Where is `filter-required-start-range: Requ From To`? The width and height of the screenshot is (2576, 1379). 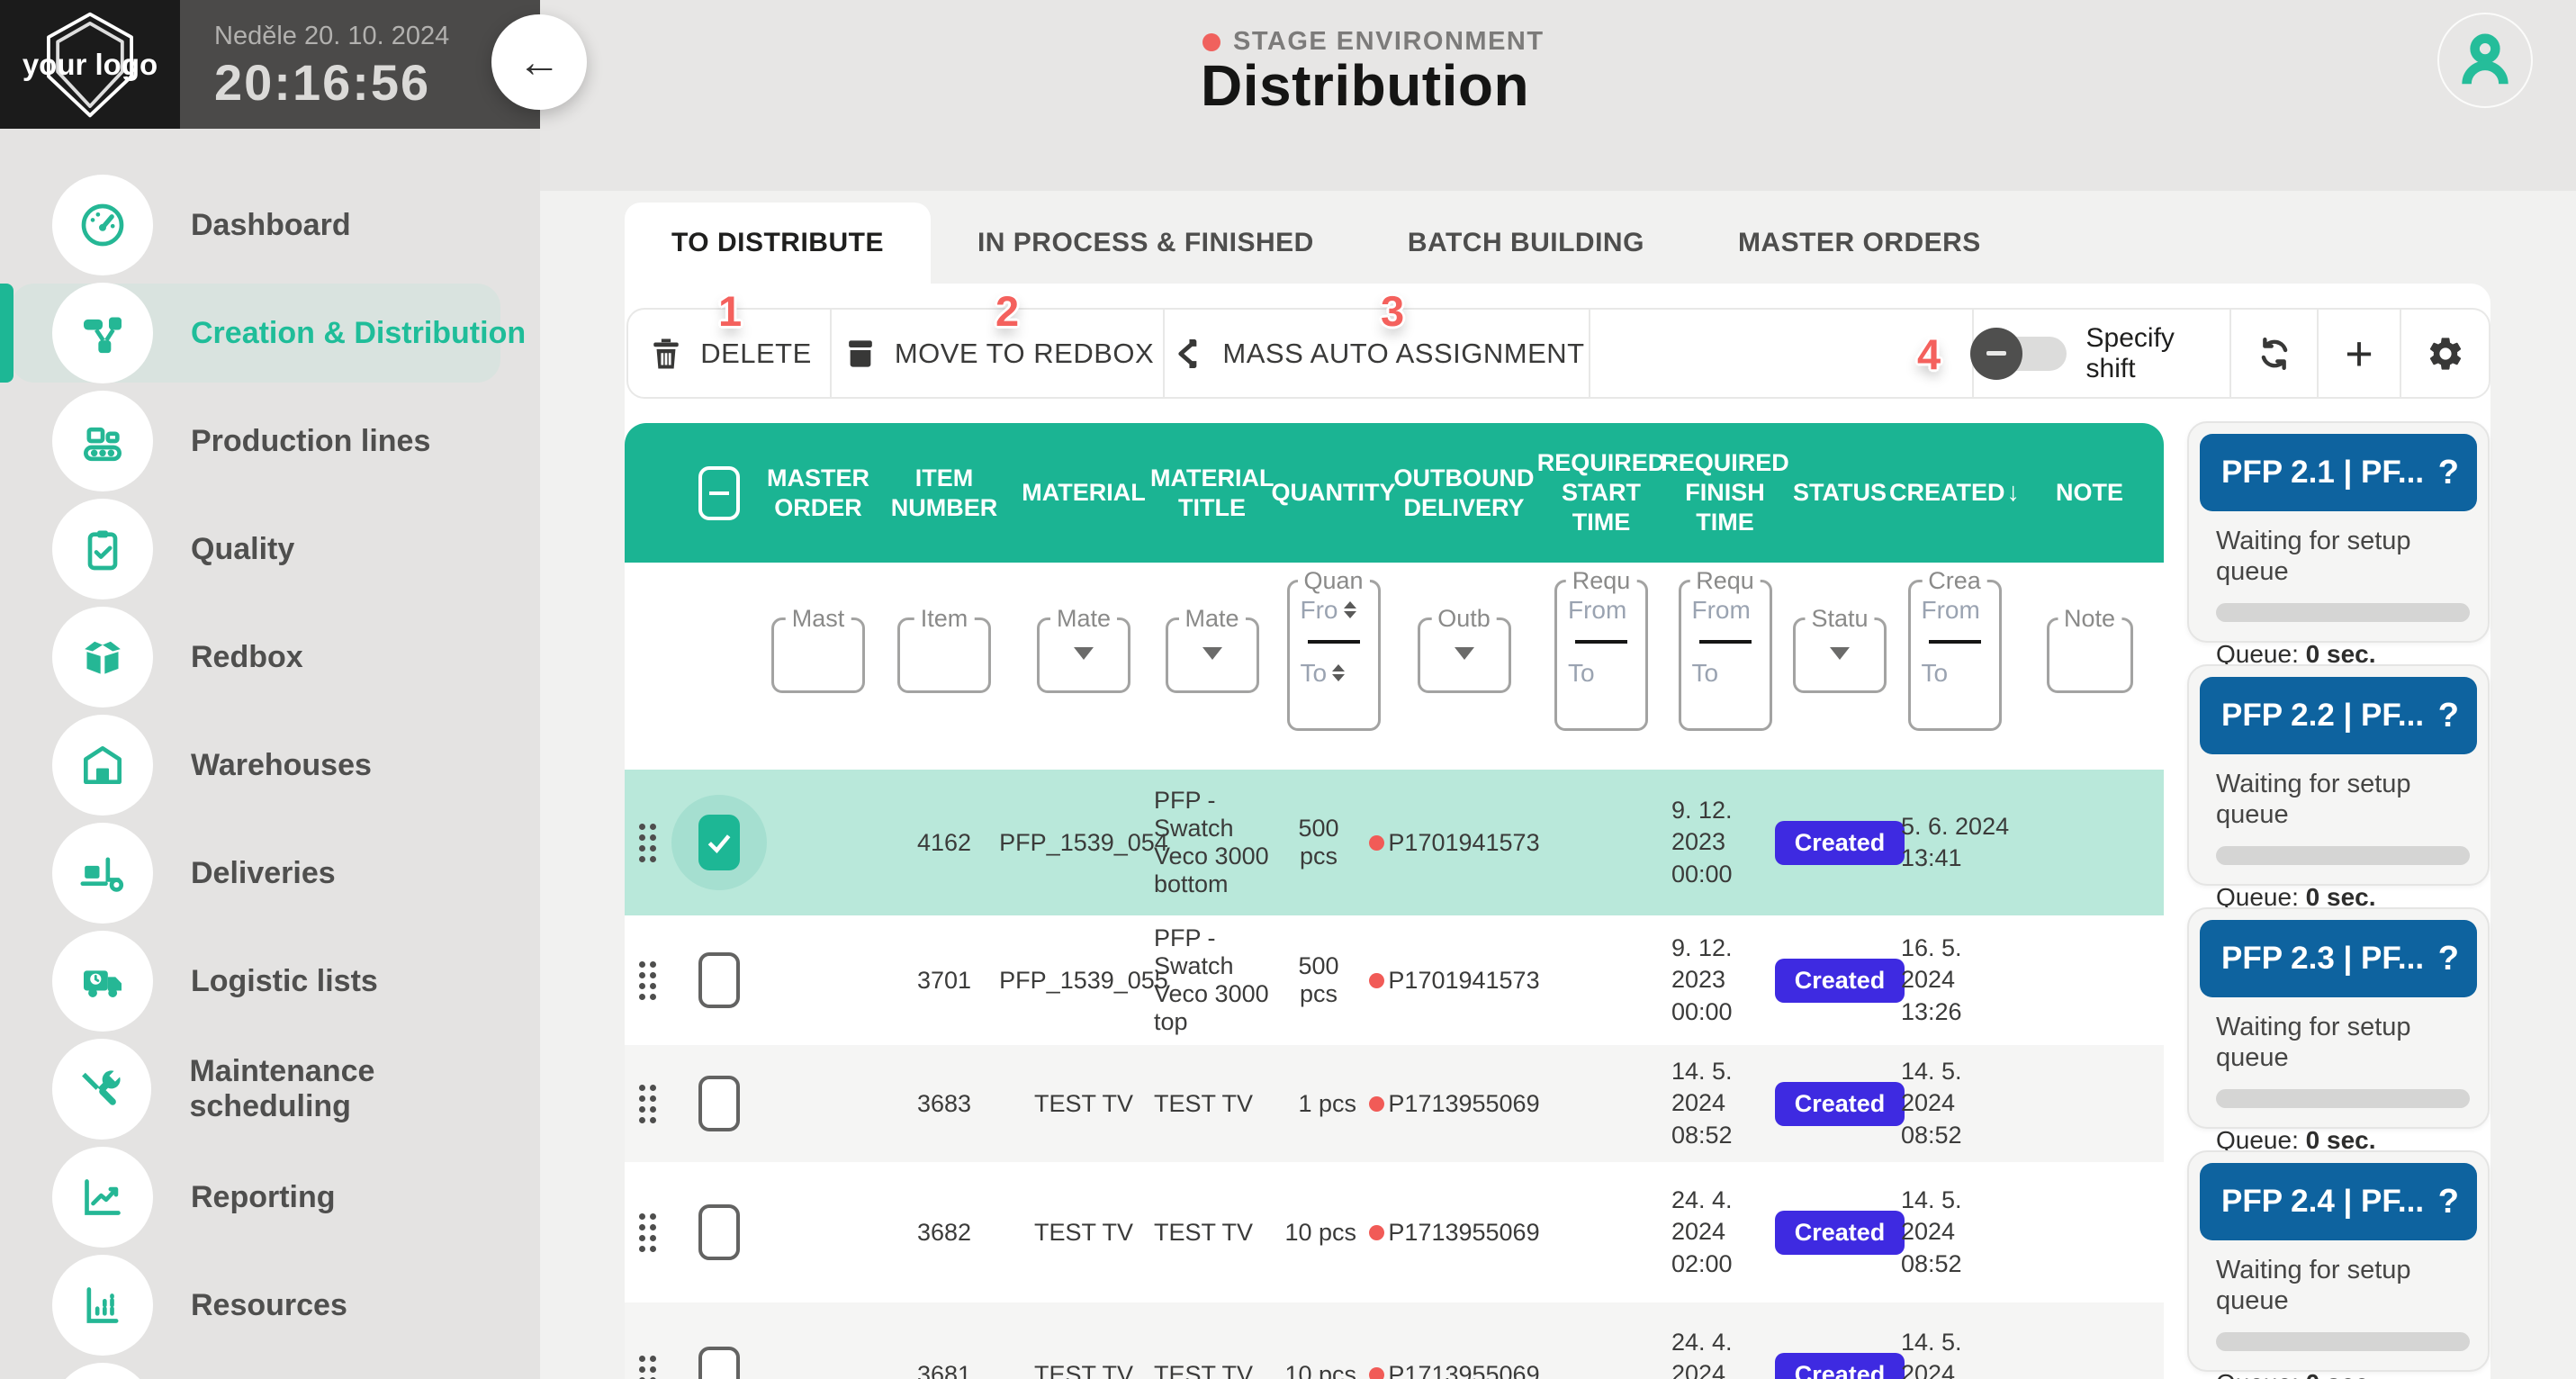 filter-required-start-range: Requ From To is located at coordinates (1601, 648).